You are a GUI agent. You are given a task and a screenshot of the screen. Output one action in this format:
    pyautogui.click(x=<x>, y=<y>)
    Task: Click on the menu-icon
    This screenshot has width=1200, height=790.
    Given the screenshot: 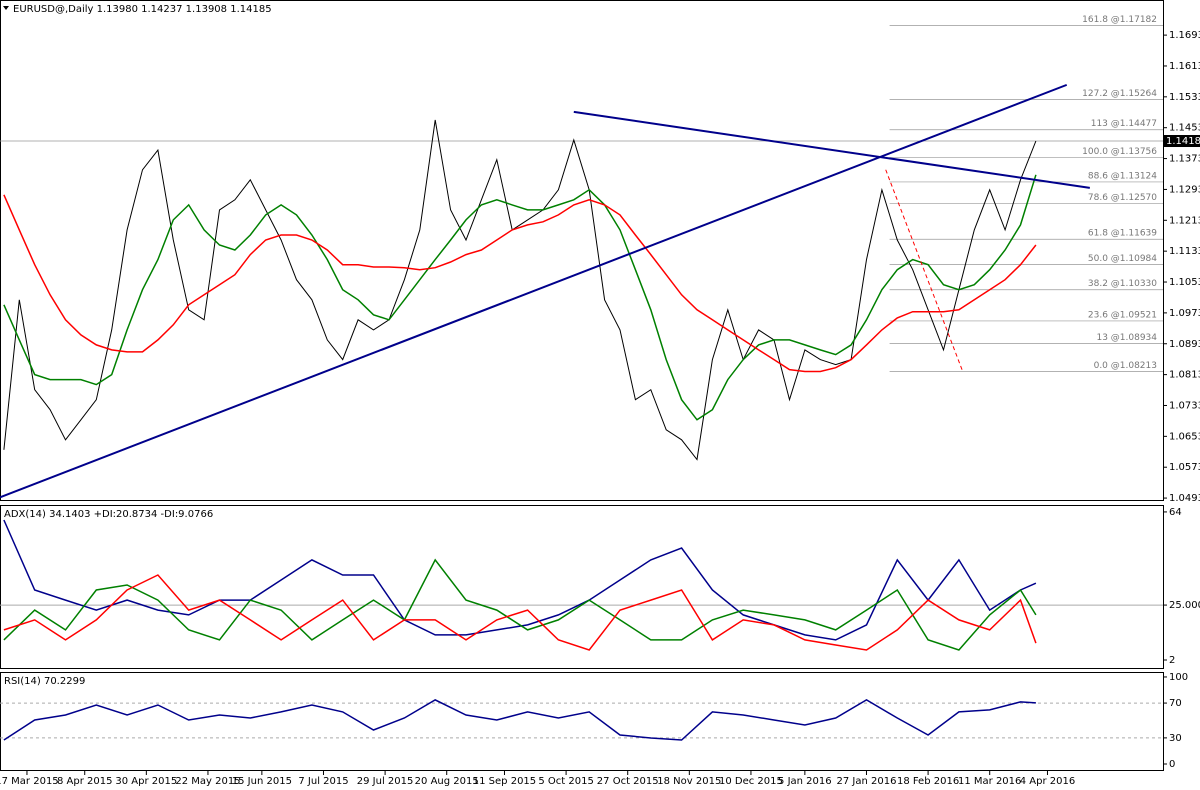 What is the action you would take?
    pyautogui.click(x=6, y=8)
    